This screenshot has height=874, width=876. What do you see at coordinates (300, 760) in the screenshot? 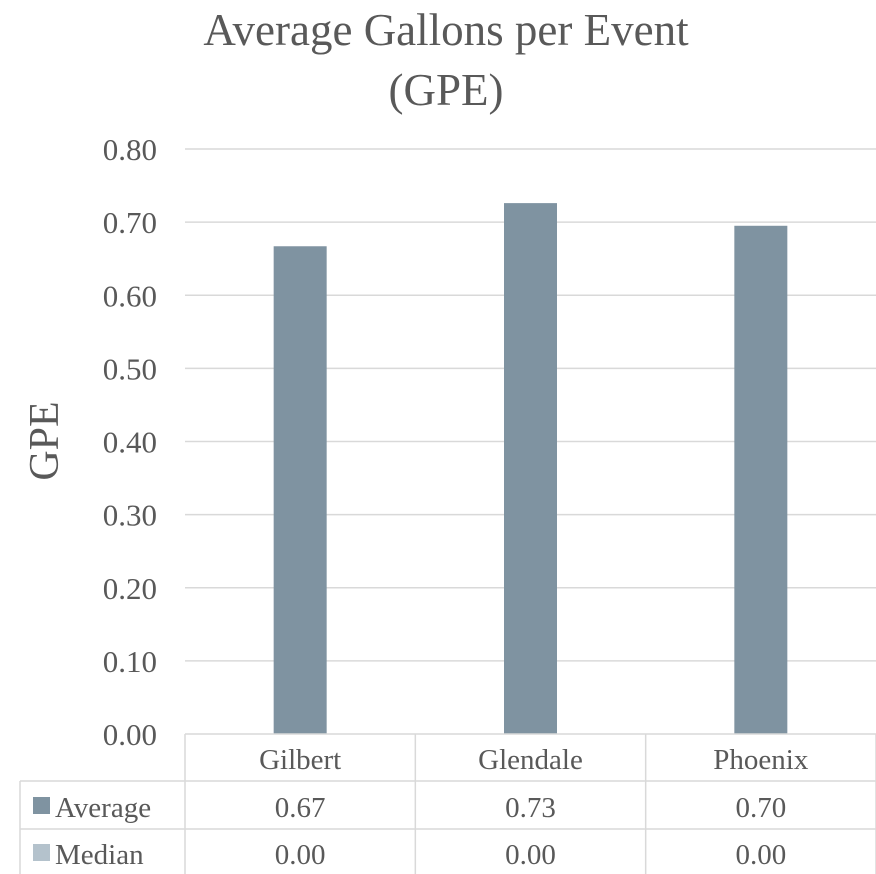
I see `x-category-label: Gilbert` at bounding box center [300, 760].